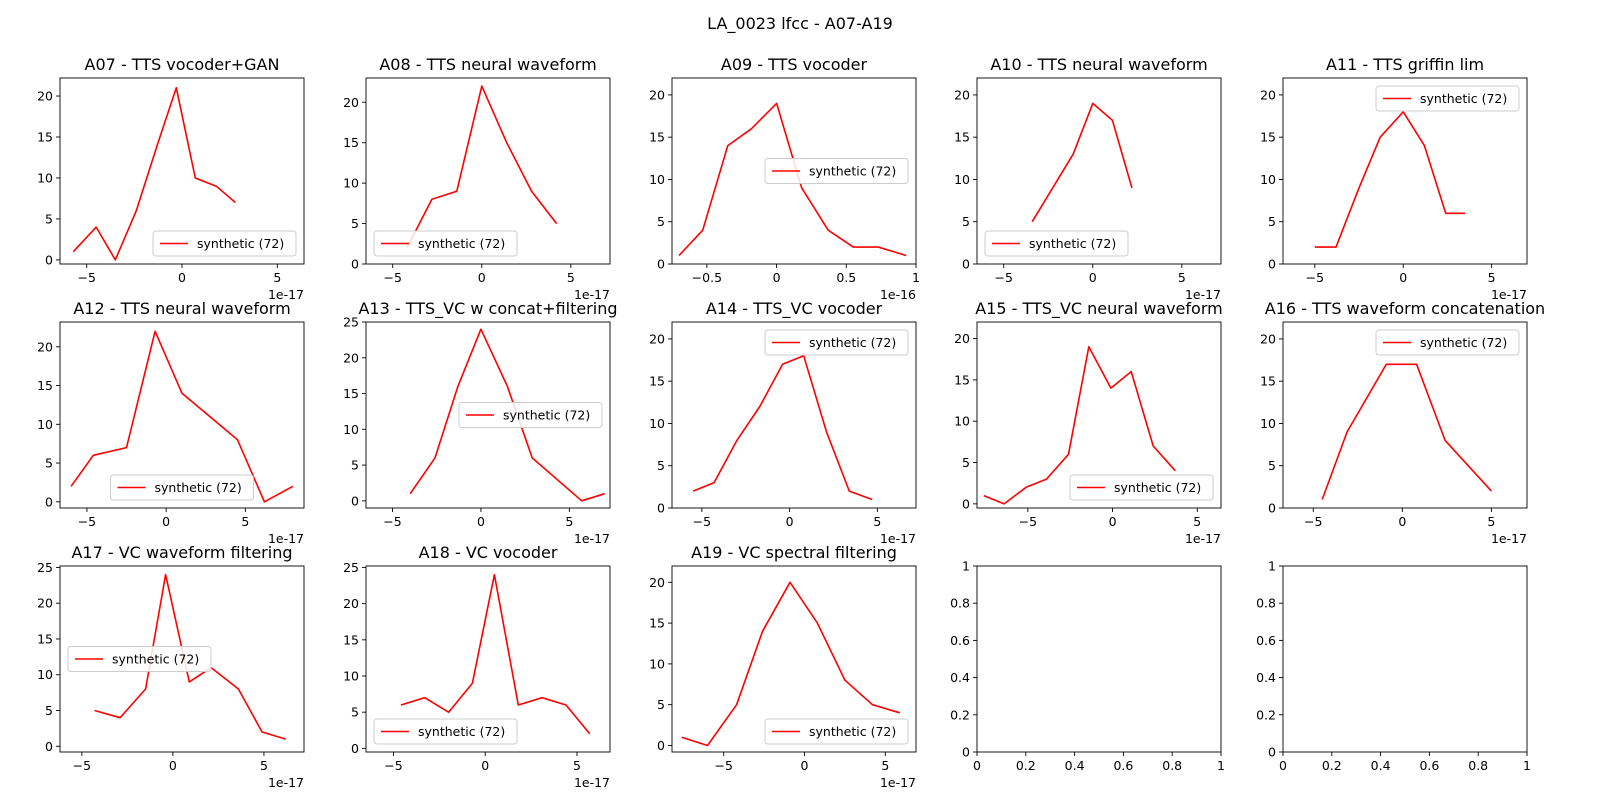  I want to click on x-tick-label: −0.5, so click(707, 277).